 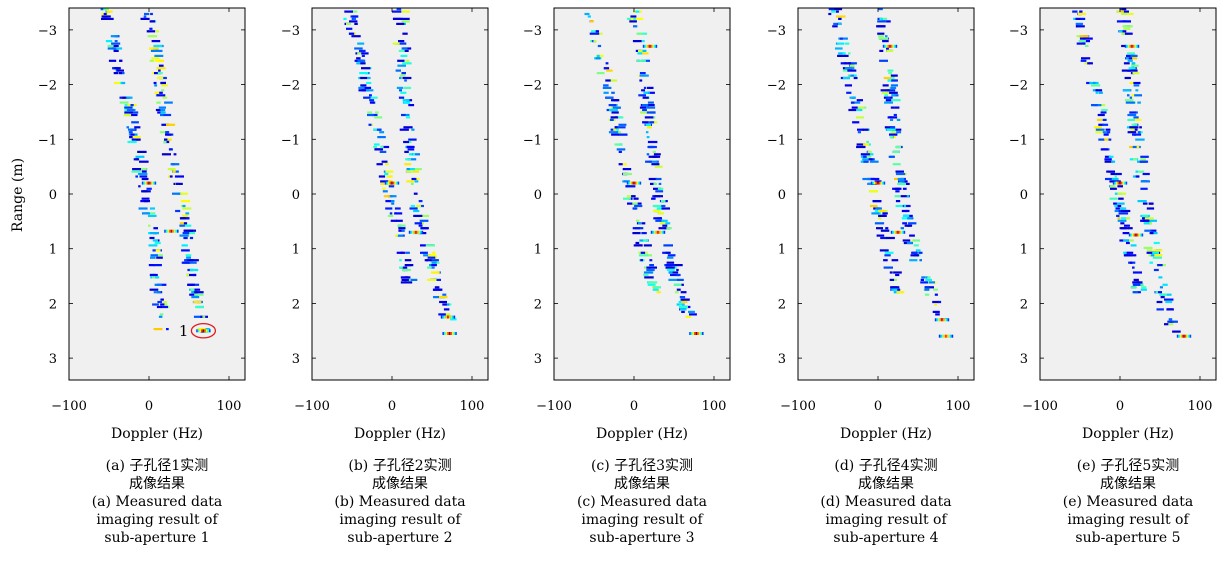 I want to click on plot-background, so click(x=157, y=194).